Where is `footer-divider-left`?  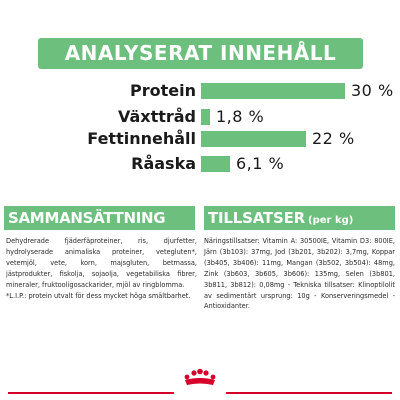
footer-divider-left is located at coordinates (91, 393).